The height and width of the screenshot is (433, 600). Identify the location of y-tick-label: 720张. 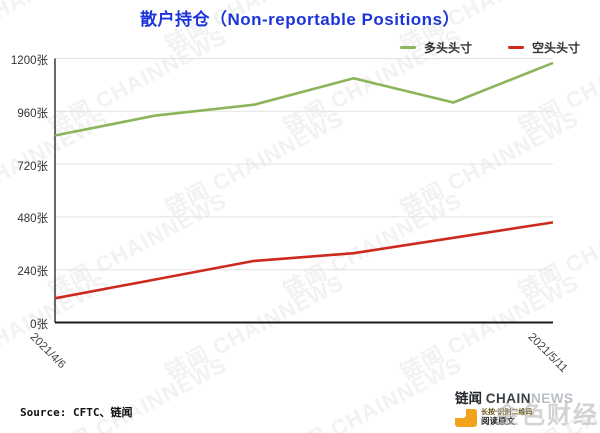
(32, 166).